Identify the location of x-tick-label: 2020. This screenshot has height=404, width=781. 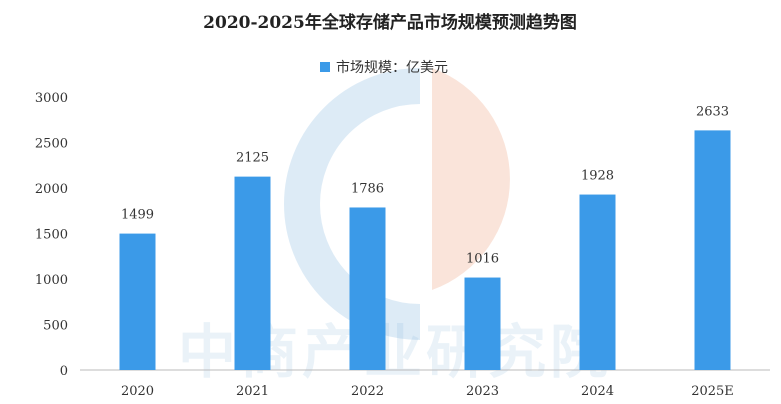
(137, 391).